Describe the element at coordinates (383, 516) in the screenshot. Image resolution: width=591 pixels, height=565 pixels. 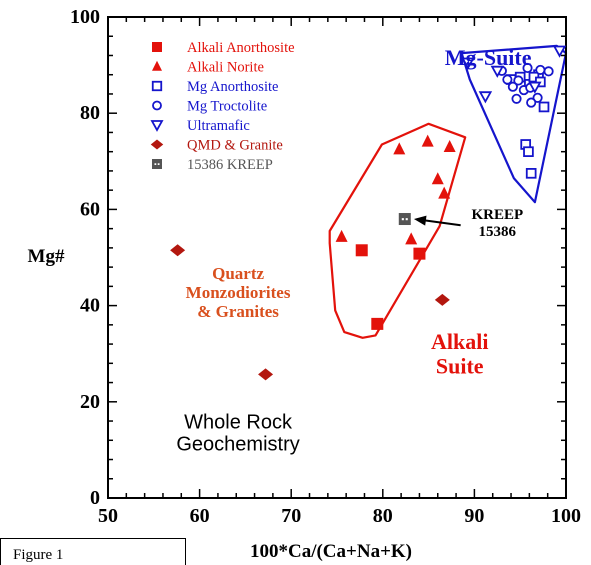
I see `x-tick-label: 80` at that location.